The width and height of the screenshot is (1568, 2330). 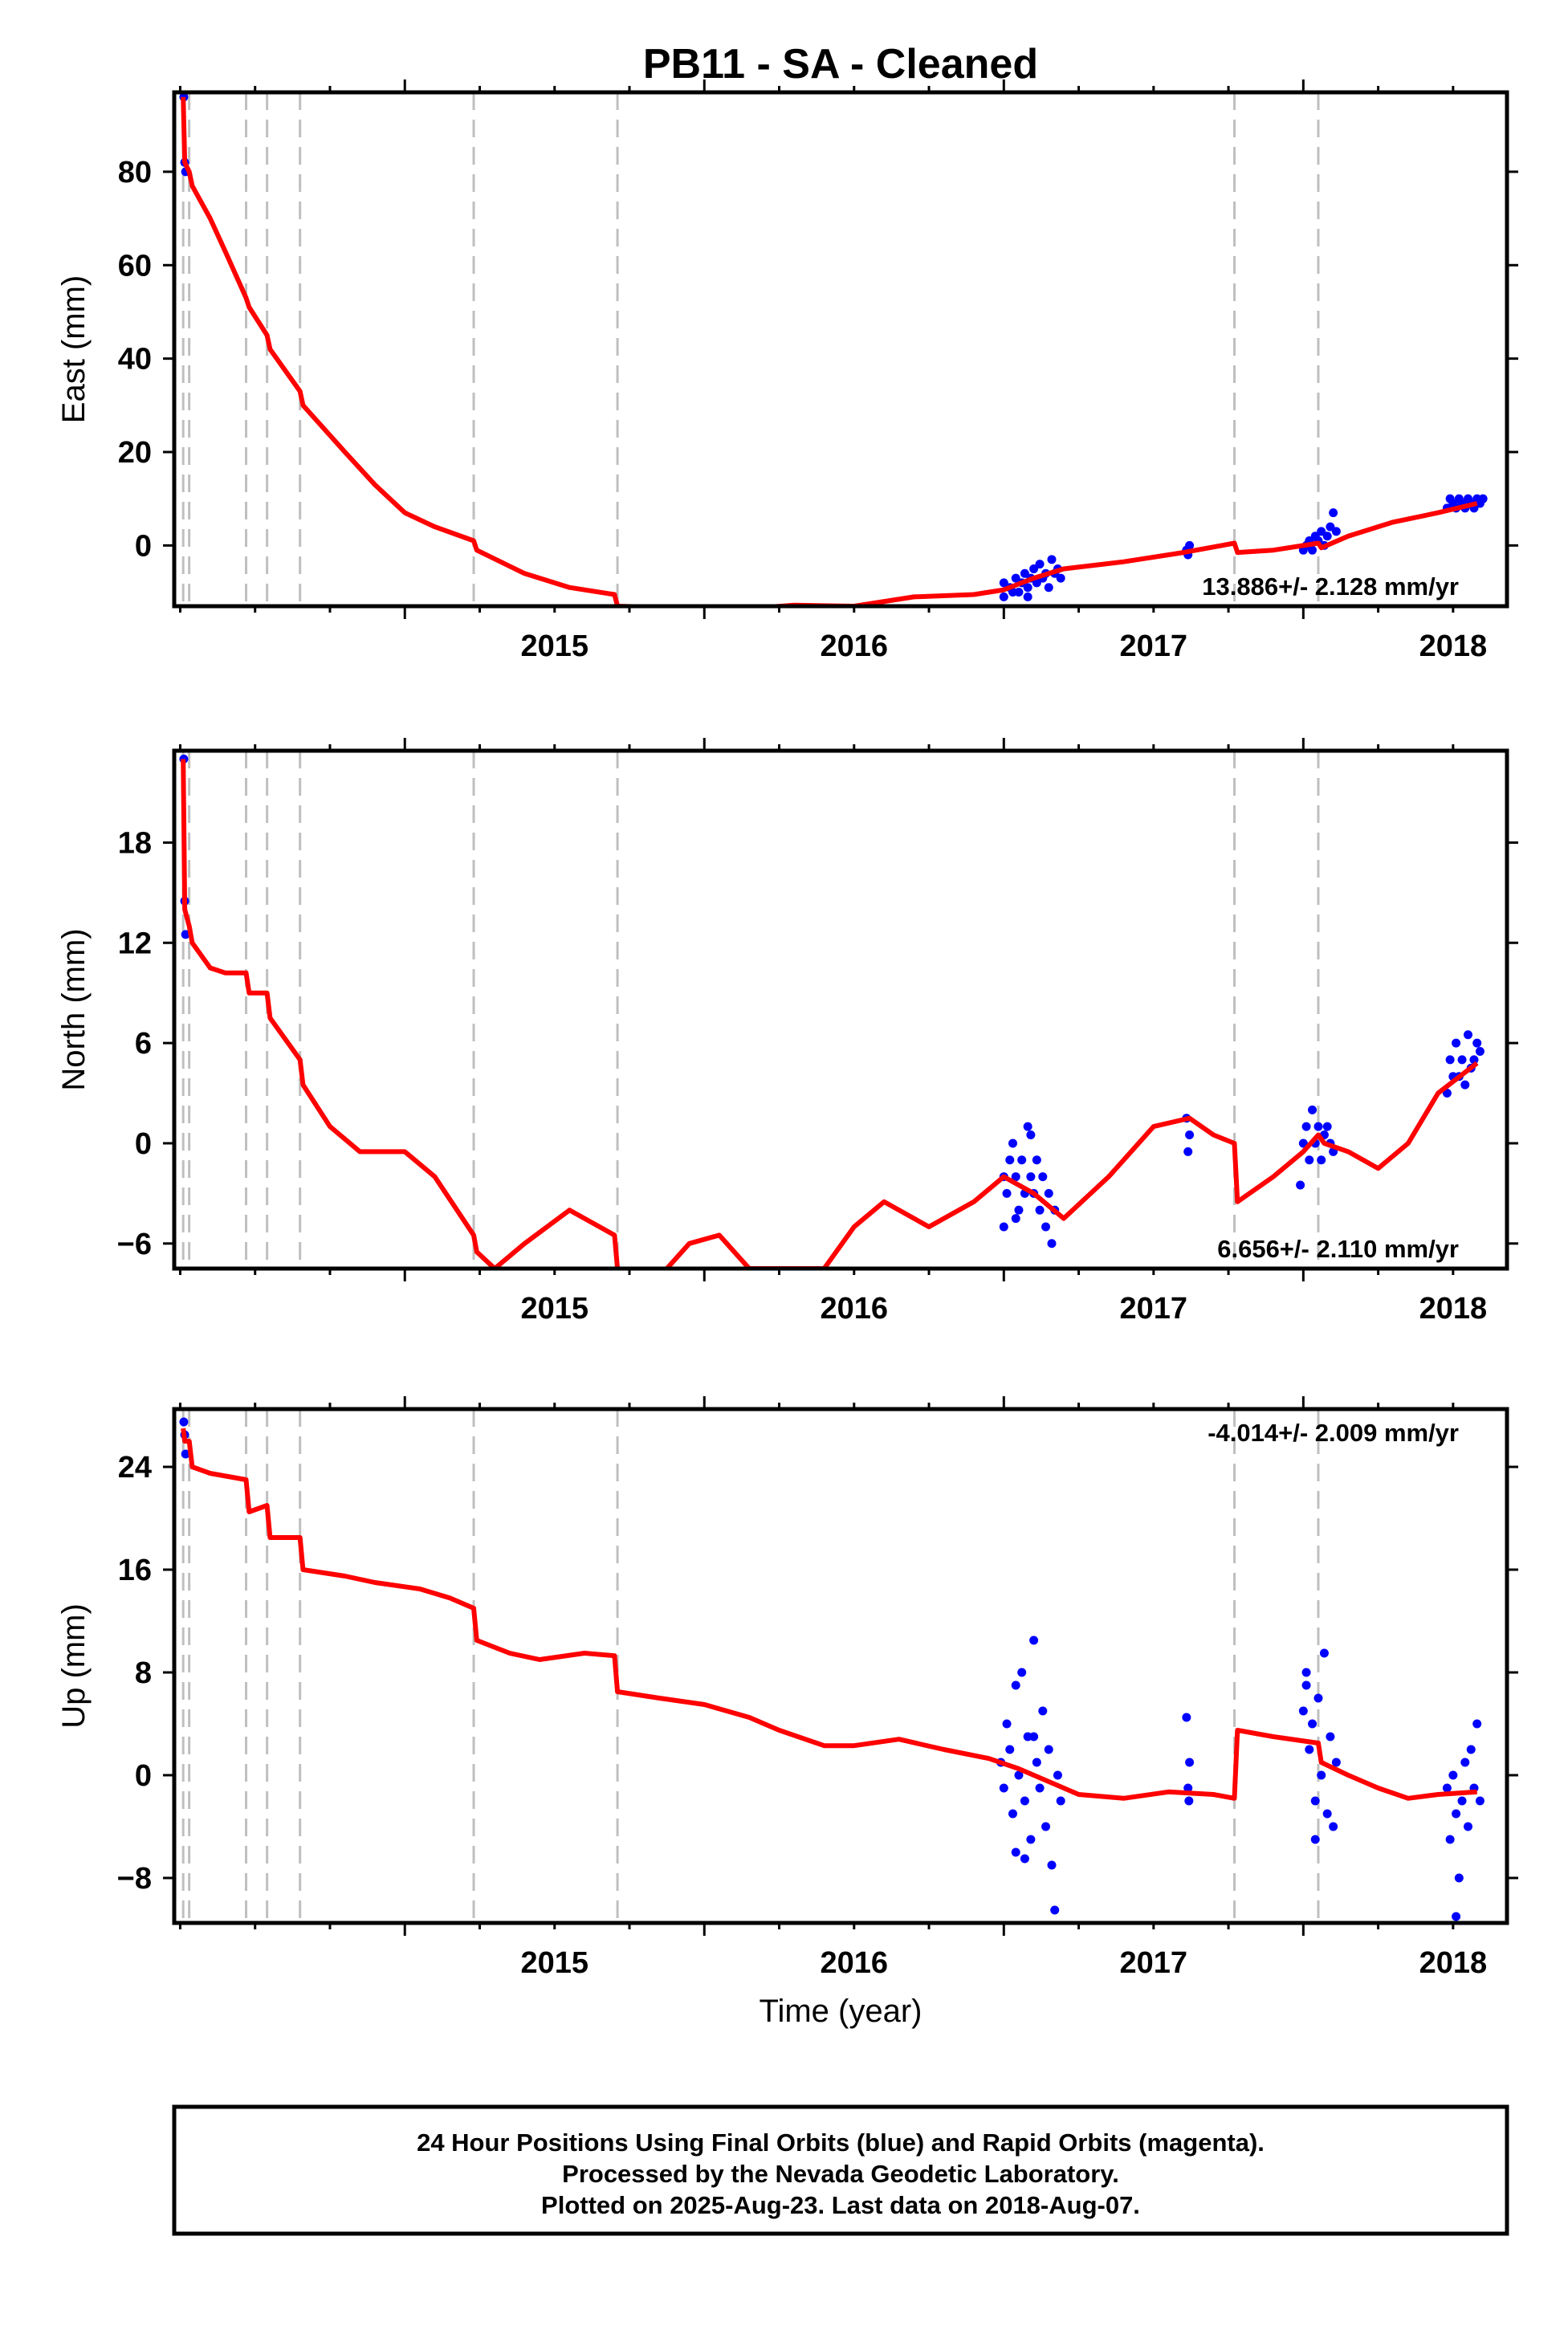 What do you see at coordinates (135, 266) in the screenshot?
I see `y-tick-label: 60` at bounding box center [135, 266].